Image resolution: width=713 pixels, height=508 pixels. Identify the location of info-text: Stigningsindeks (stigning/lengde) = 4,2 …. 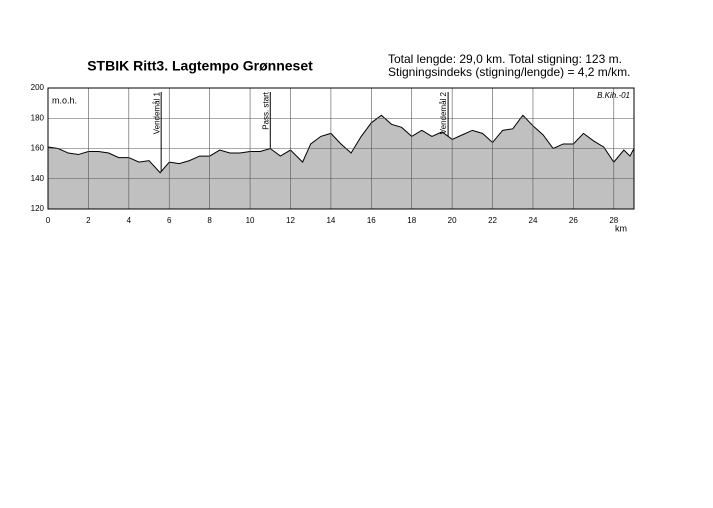
(509, 72).